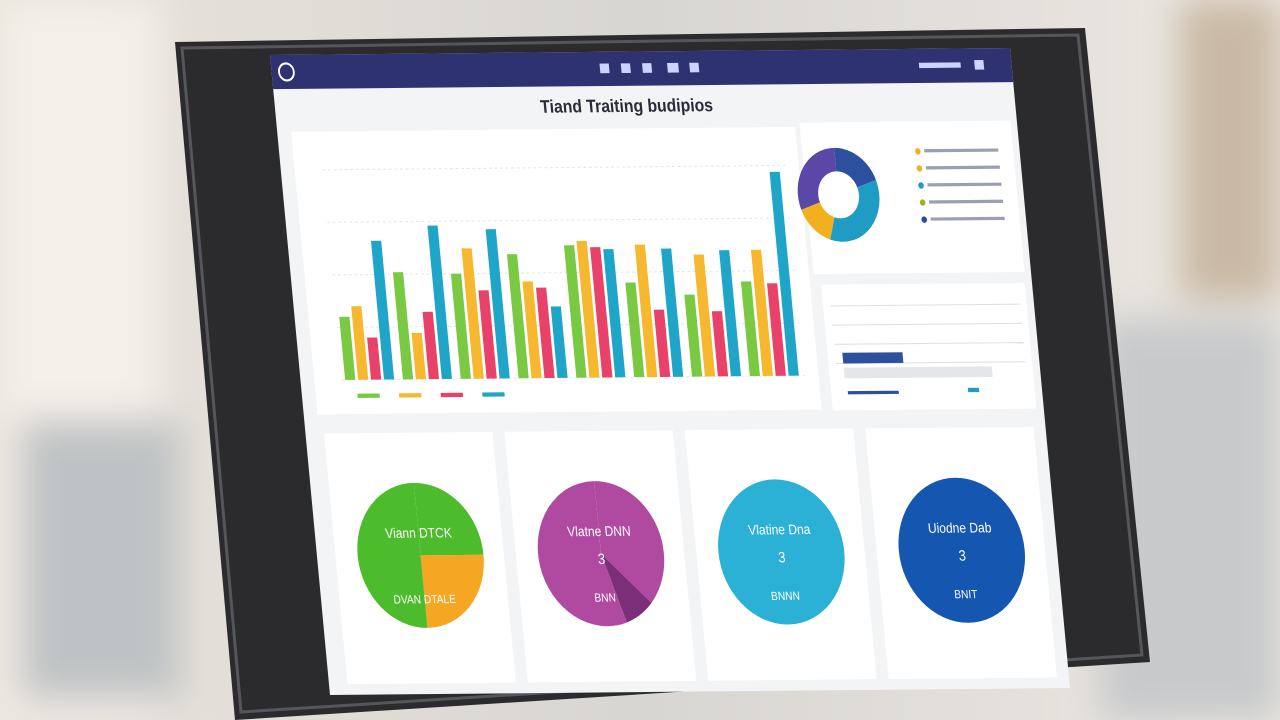 Image resolution: width=1280 pixels, height=720 pixels. What do you see at coordinates (286, 72) in the screenshot?
I see `logo` at bounding box center [286, 72].